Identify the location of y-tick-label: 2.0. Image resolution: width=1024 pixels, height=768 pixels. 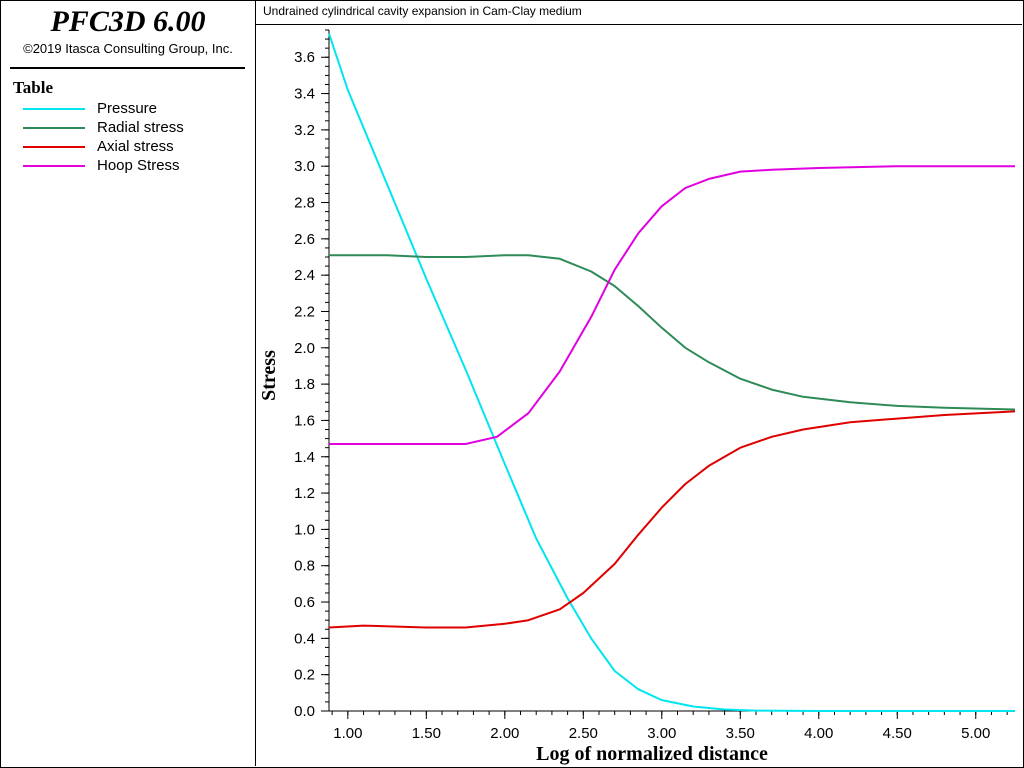
(304, 348).